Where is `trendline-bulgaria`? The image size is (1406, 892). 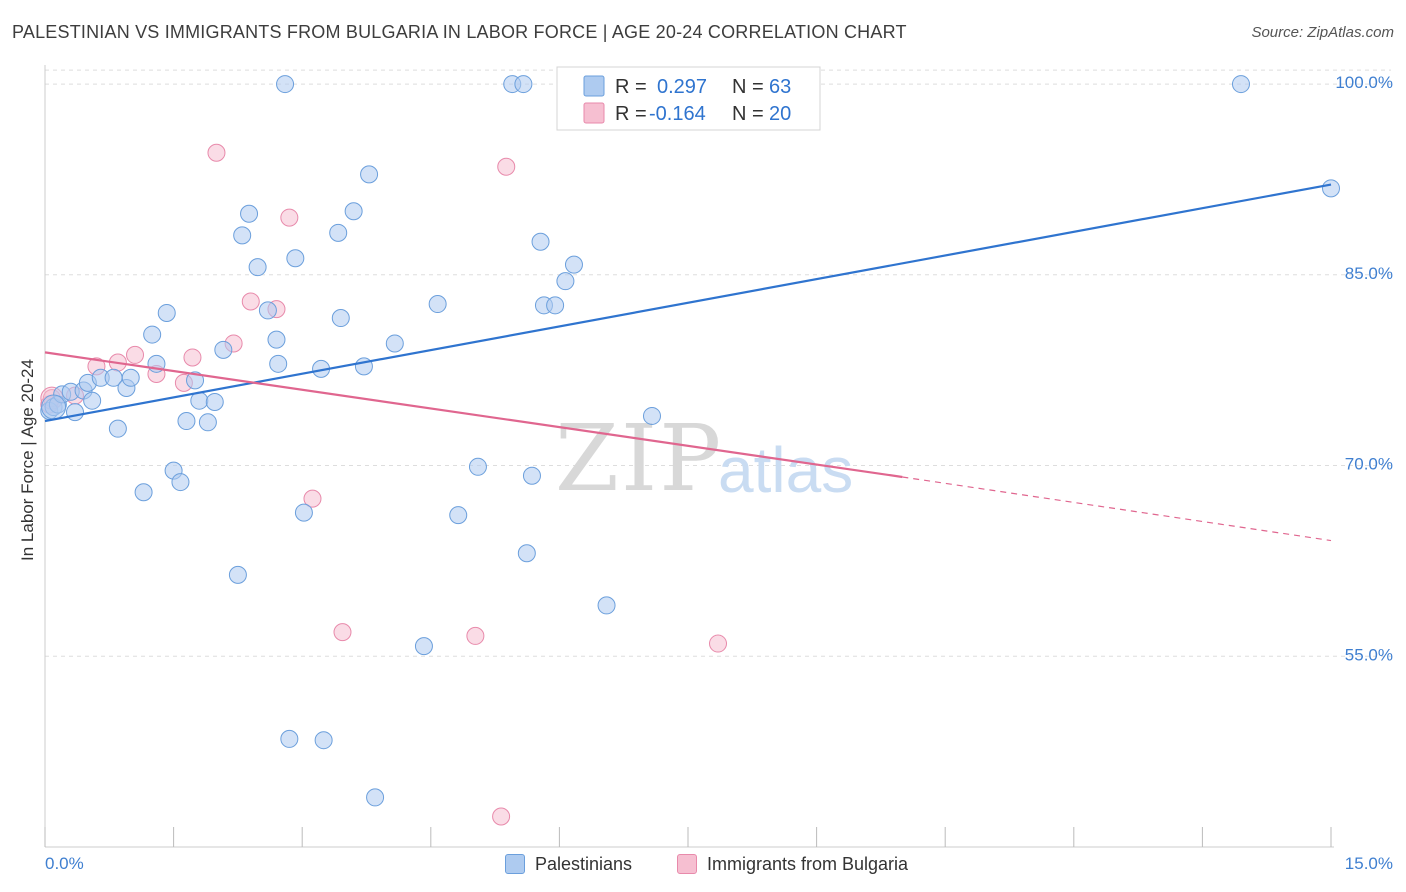
trendline-bulgaria is located at coordinates (473, 415).